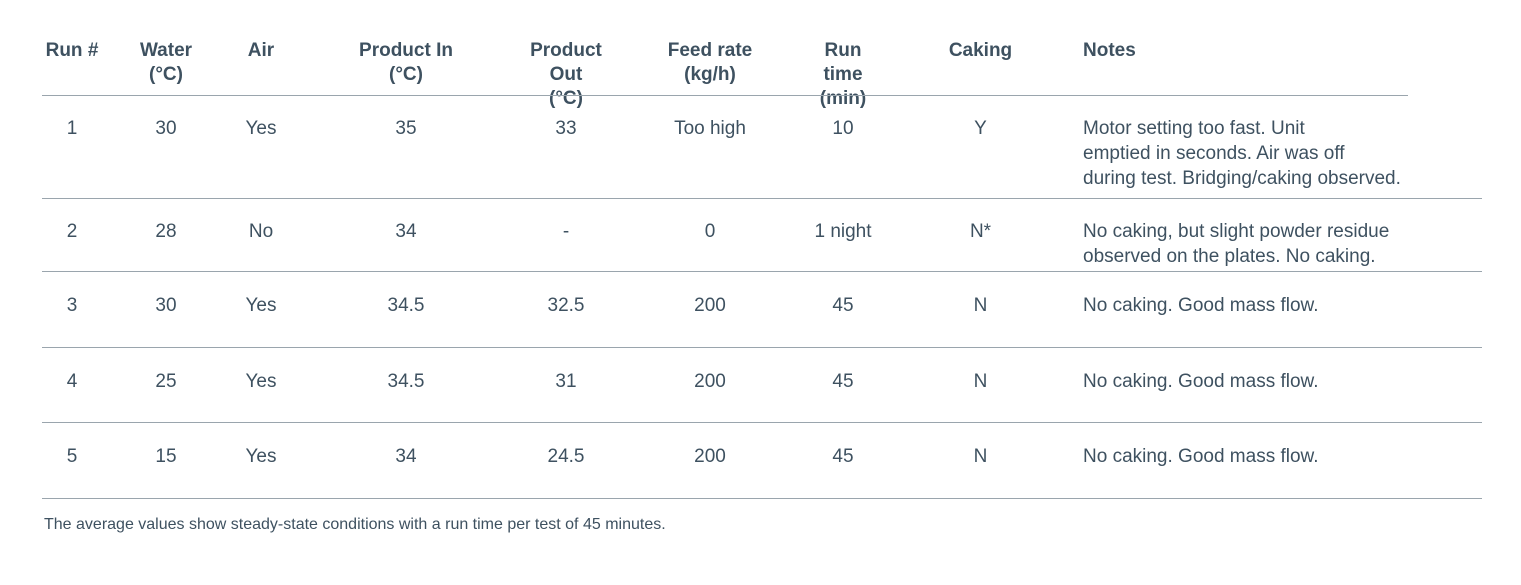 This screenshot has width=1521, height=585. What do you see at coordinates (566, 231) in the screenshot?
I see `cell-product-out: -` at bounding box center [566, 231].